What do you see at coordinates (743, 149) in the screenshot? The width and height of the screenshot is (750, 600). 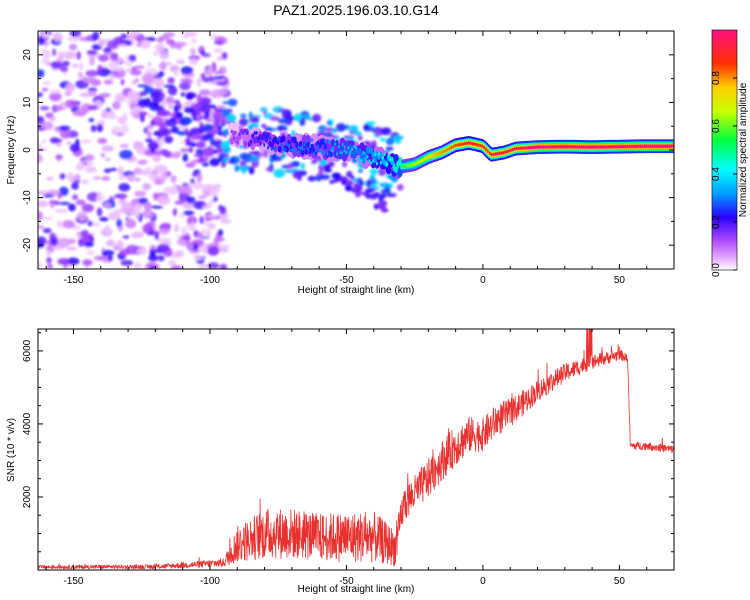 I see `colorbar-label: Normalized spectral amplitude` at bounding box center [743, 149].